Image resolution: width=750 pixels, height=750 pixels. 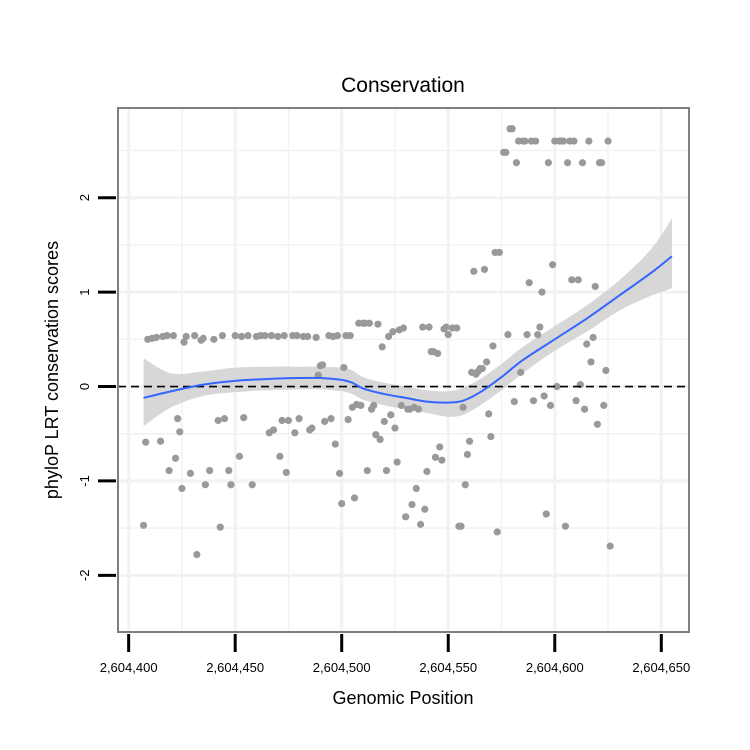 I want to click on x-tick-label: 2,604,650, so click(x=661, y=667).